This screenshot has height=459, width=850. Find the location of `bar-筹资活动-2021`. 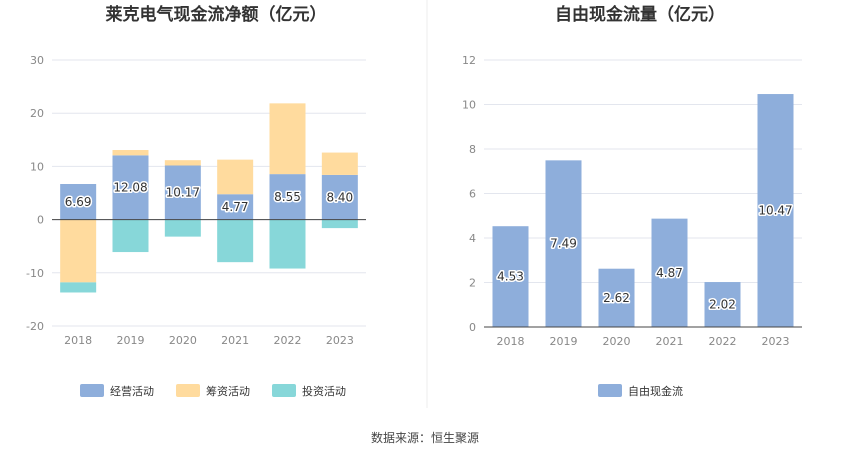

bar-筹资活动-2021 is located at coordinates (235, 177).